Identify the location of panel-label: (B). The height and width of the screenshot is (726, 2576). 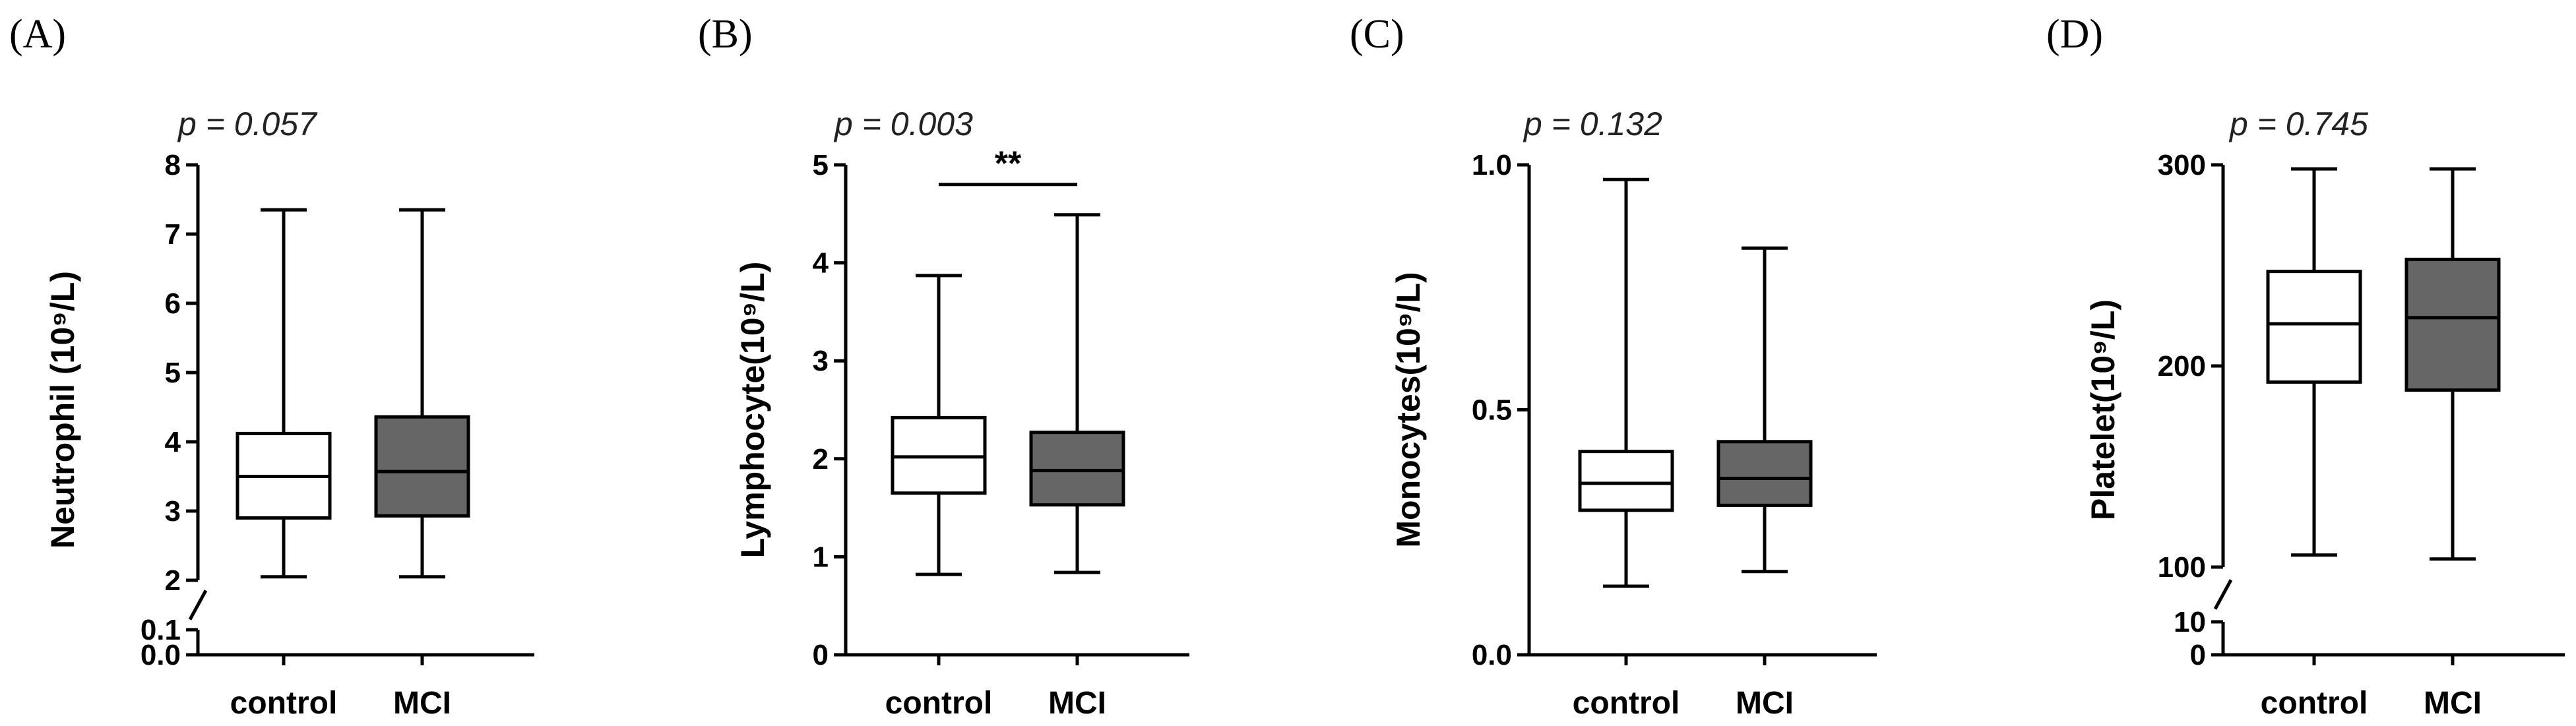
(725, 34).